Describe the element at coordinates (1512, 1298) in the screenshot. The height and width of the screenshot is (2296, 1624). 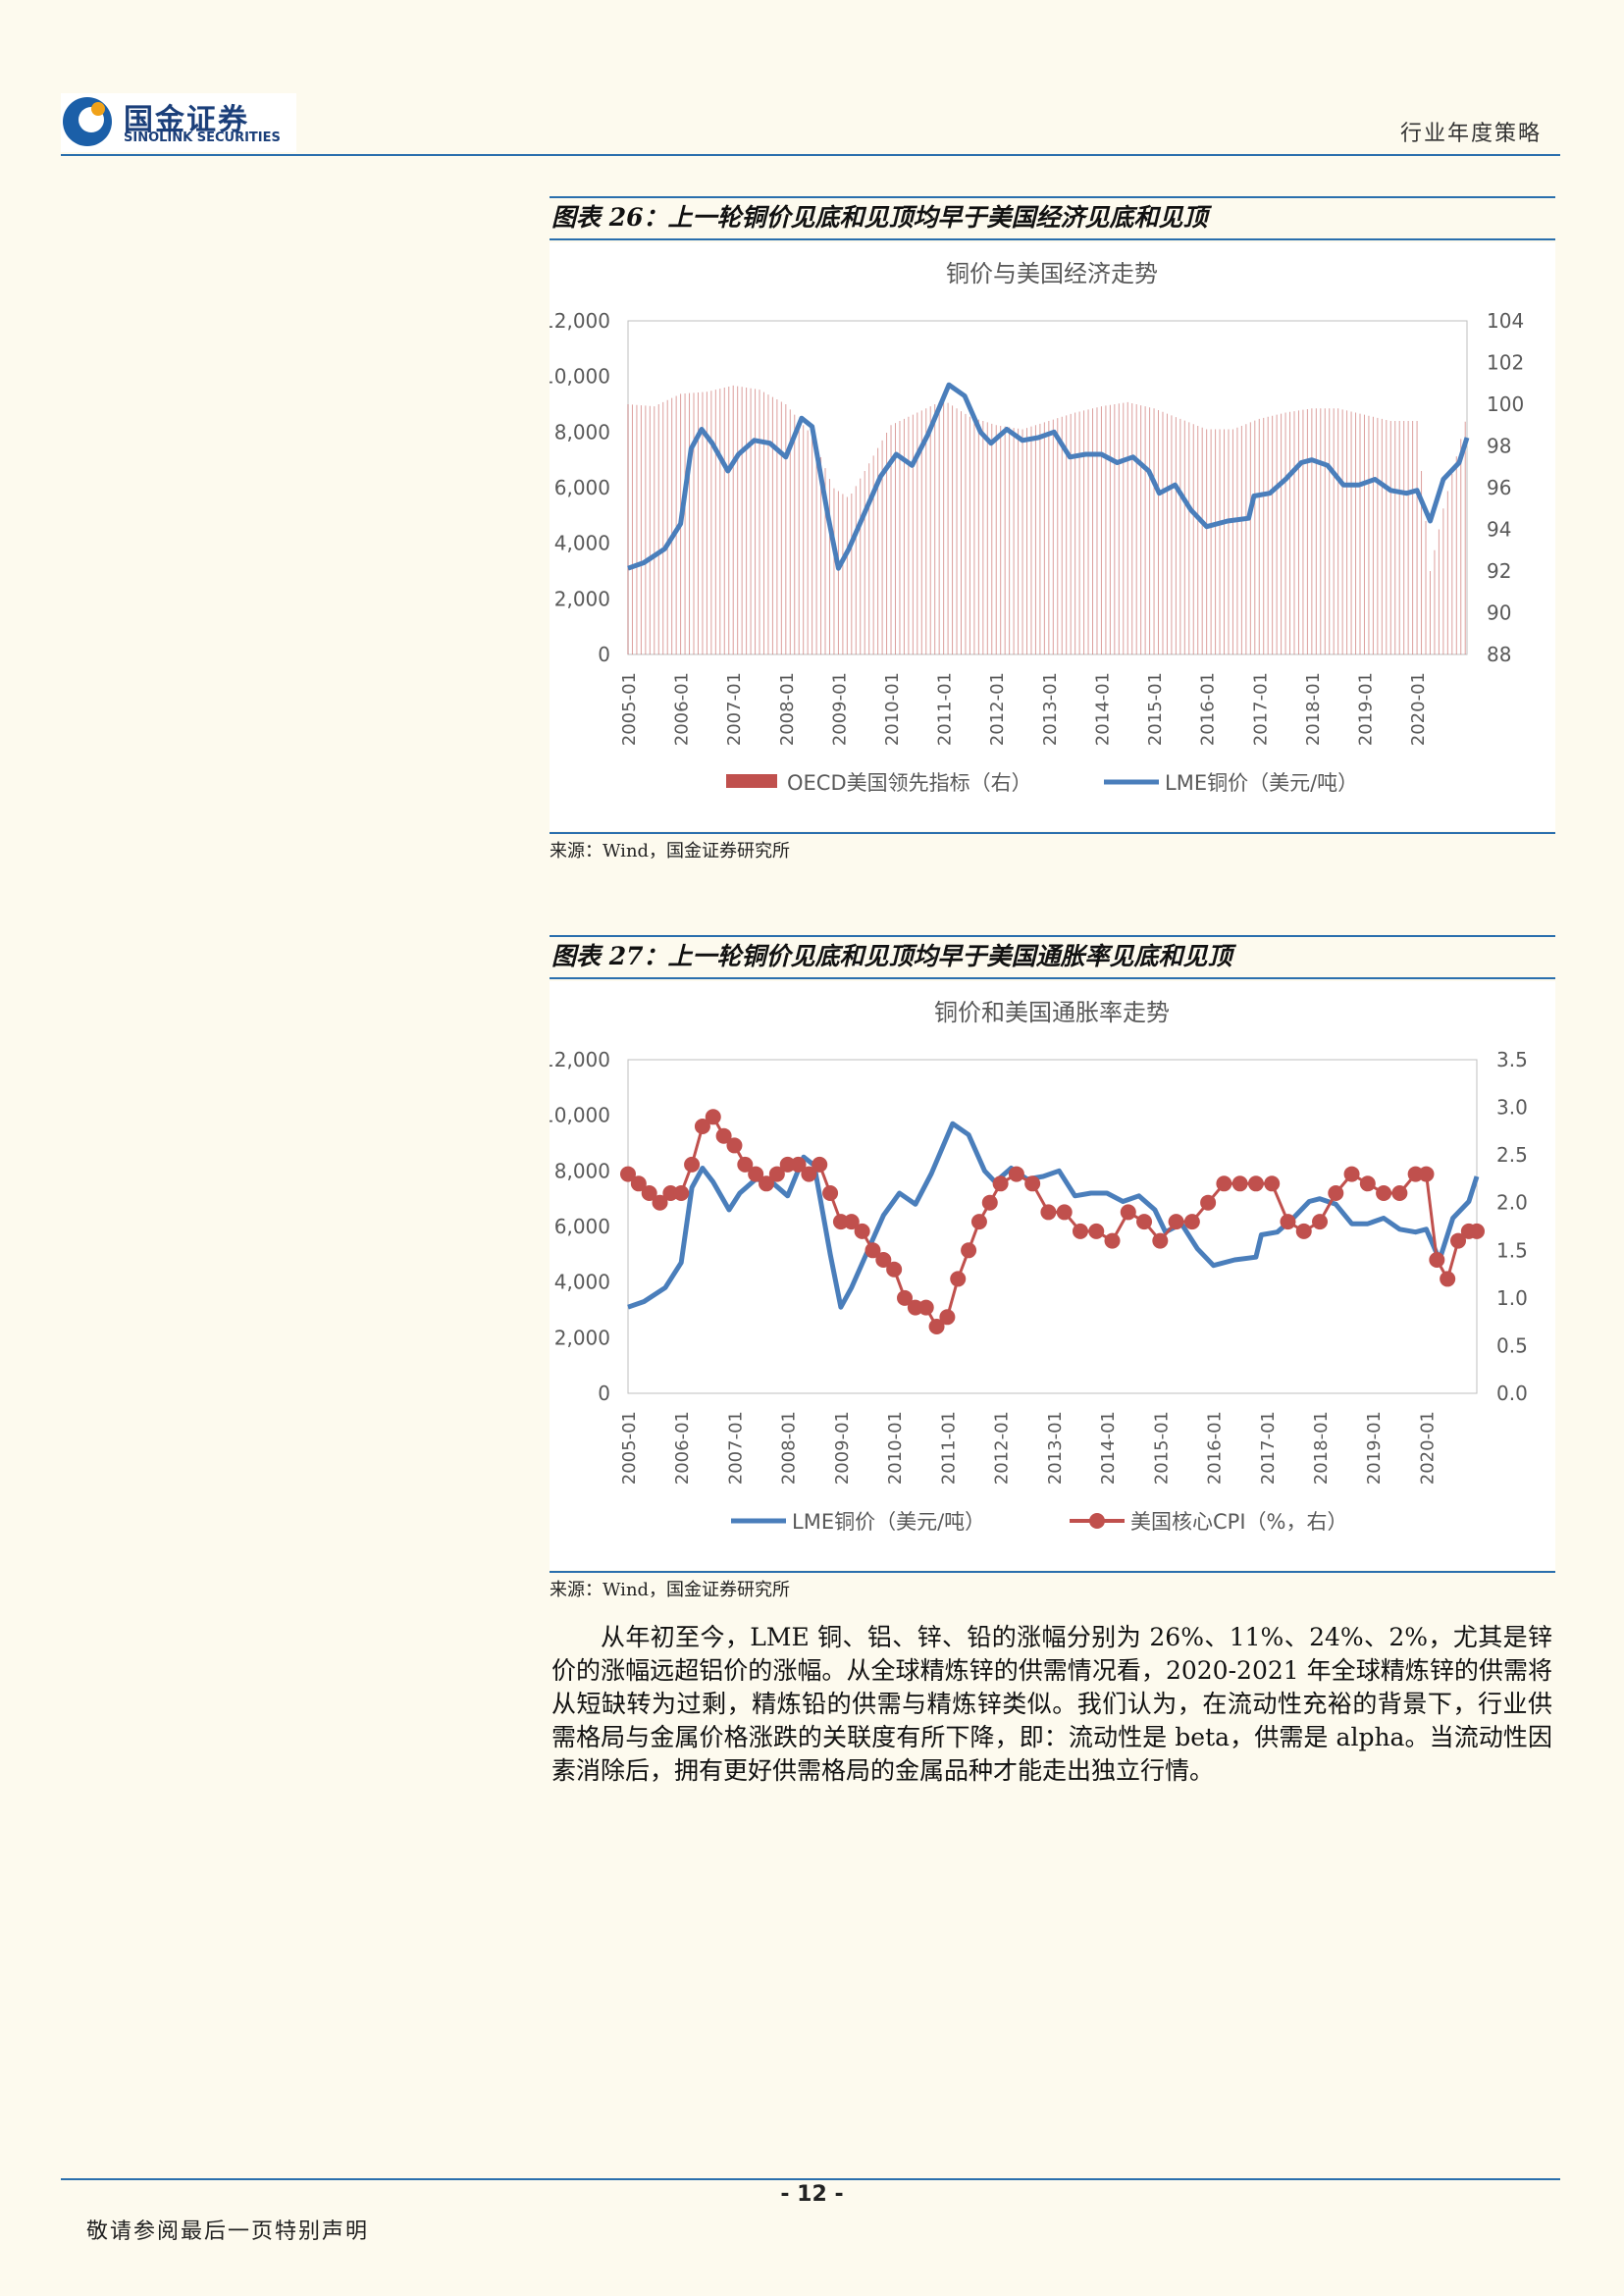
I see `y-right-tick-label: 1.0` at that location.